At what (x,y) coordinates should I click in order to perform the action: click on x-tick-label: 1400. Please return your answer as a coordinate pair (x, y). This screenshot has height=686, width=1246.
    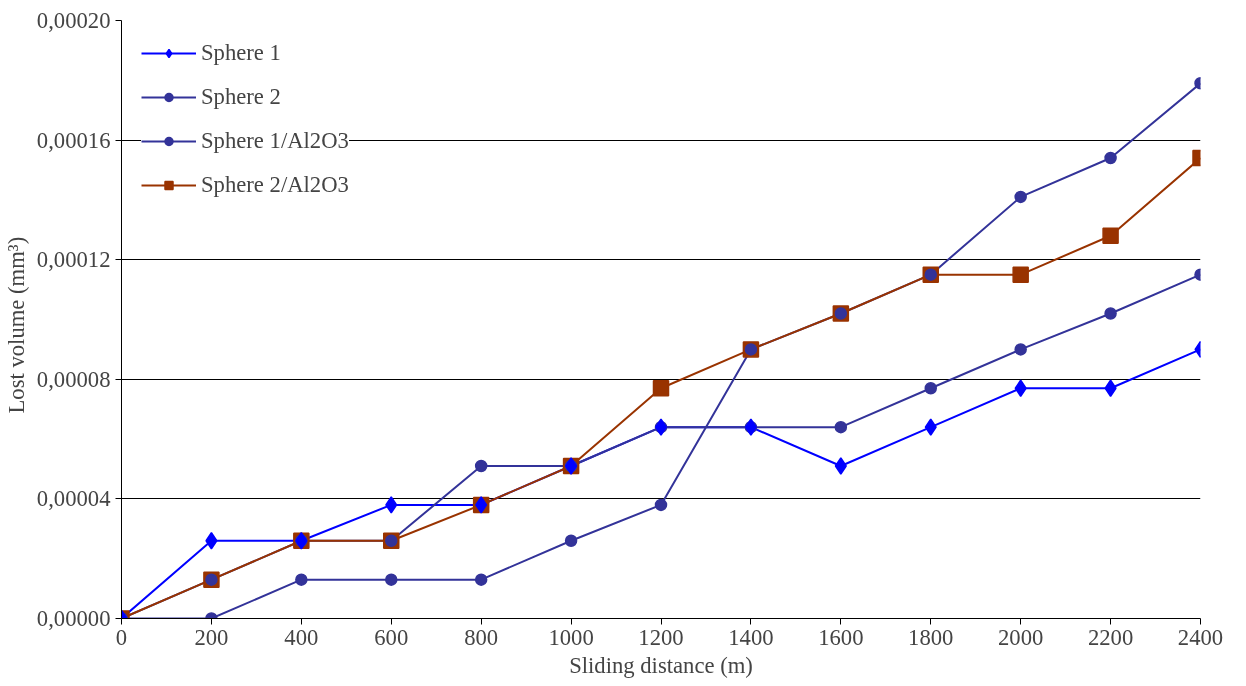
    Looking at the image, I should click on (751, 637).